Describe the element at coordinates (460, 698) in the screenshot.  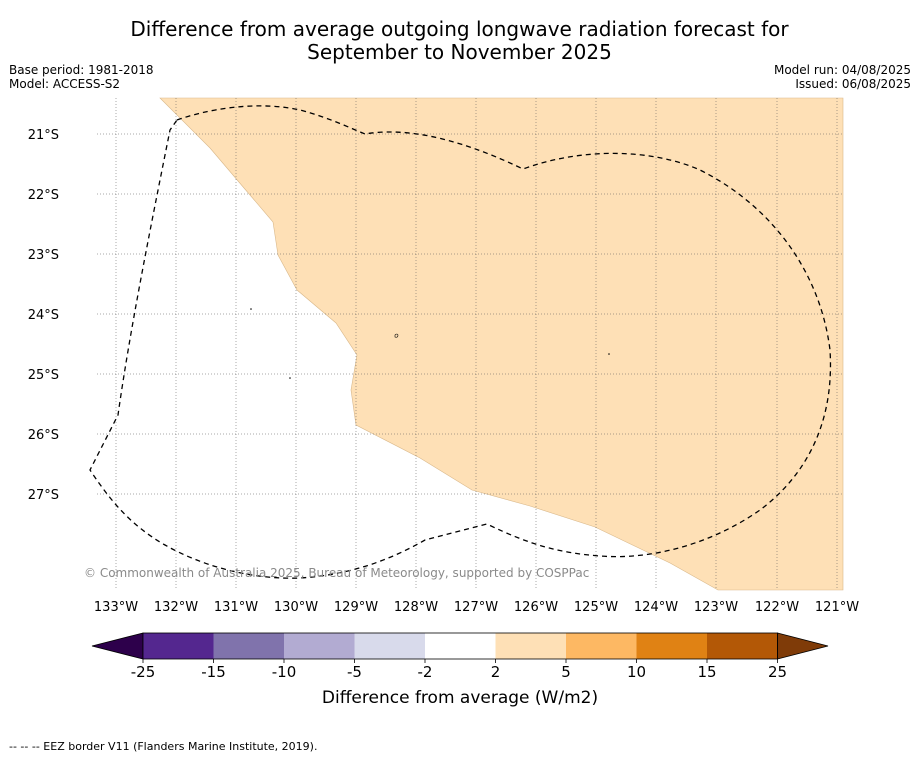
I see `colorbar-label: Difference from average (W/m2)` at that location.